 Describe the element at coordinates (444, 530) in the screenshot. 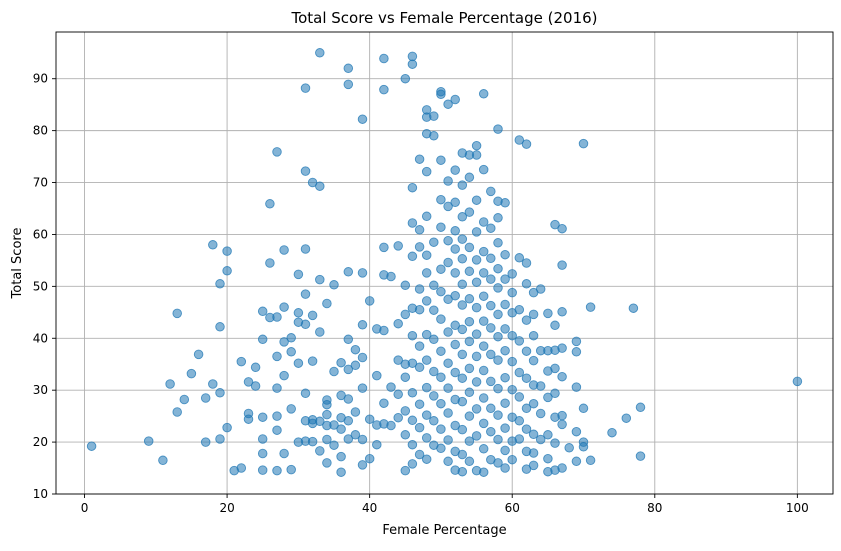

I see `x-axis-label: Female Percentage` at that location.